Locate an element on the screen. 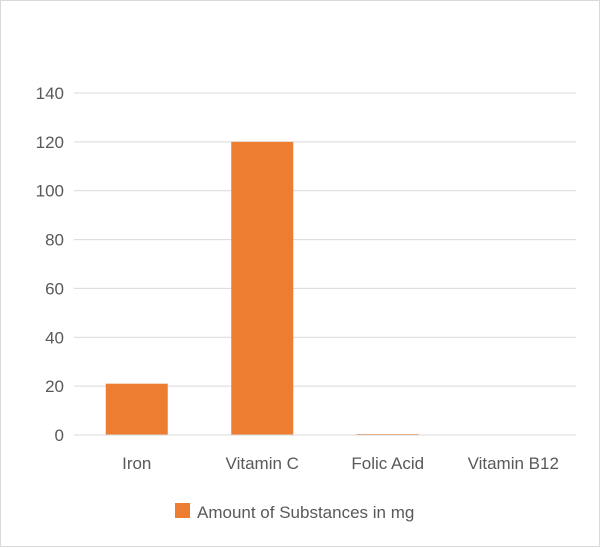 Image resolution: width=600 pixels, height=548 pixels. y-tick-label: 40 is located at coordinates (54, 337).